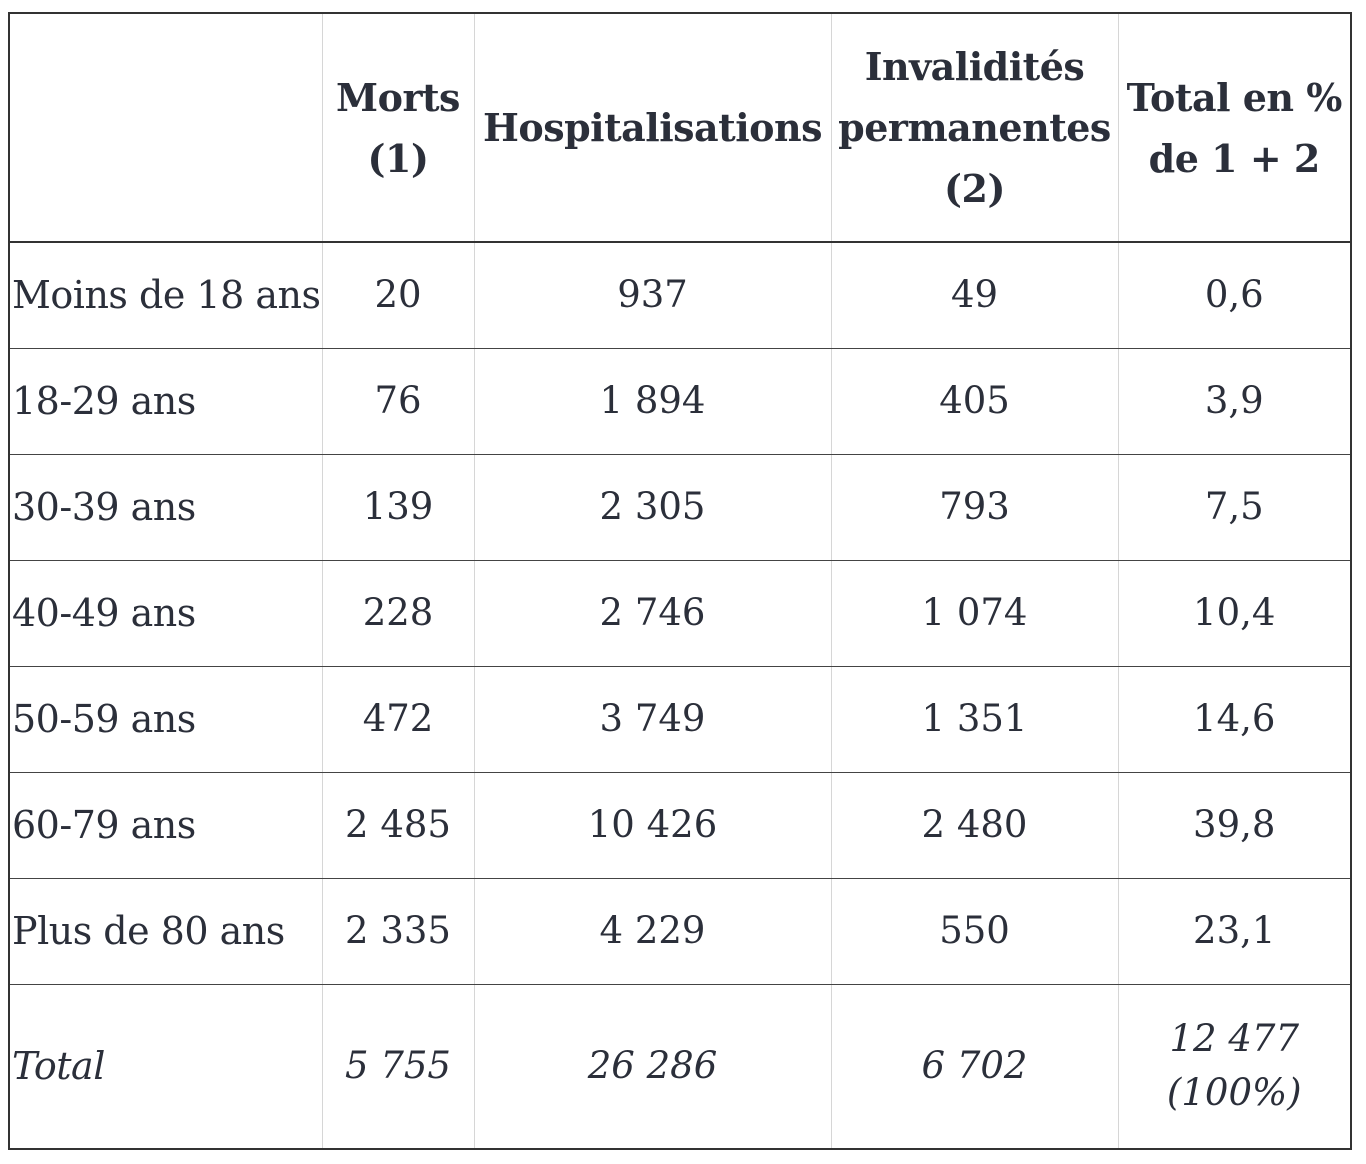 The width and height of the screenshot is (1366, 1164). I want to click on invalidites-cell: 1 074, so click(974, 613).